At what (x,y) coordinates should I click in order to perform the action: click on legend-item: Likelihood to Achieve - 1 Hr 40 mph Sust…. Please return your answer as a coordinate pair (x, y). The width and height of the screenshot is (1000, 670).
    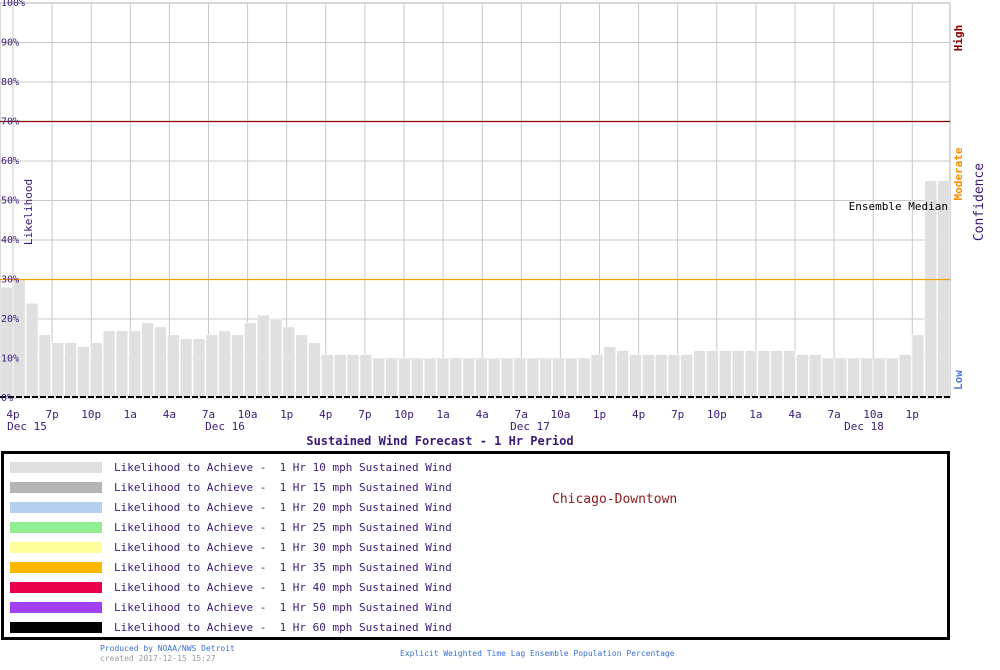
    Looking at the image, I should click on (231, 588).